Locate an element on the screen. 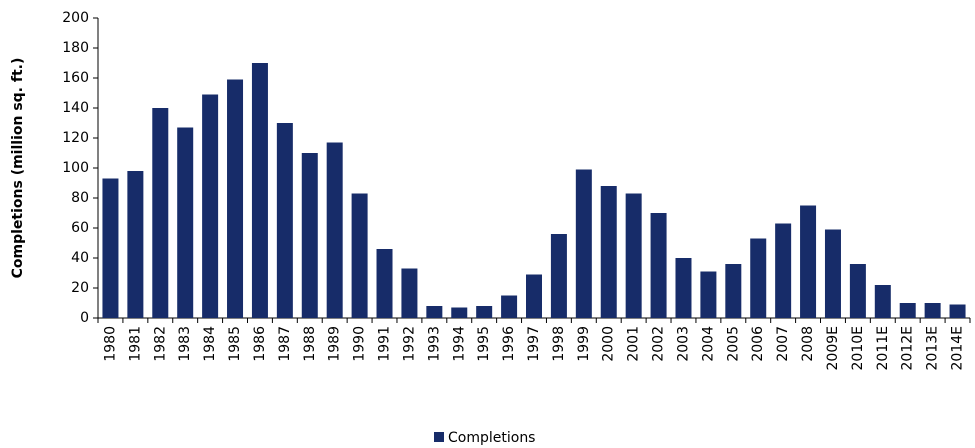  x-tick-label: 1987 is located at coordinates (285, 344).